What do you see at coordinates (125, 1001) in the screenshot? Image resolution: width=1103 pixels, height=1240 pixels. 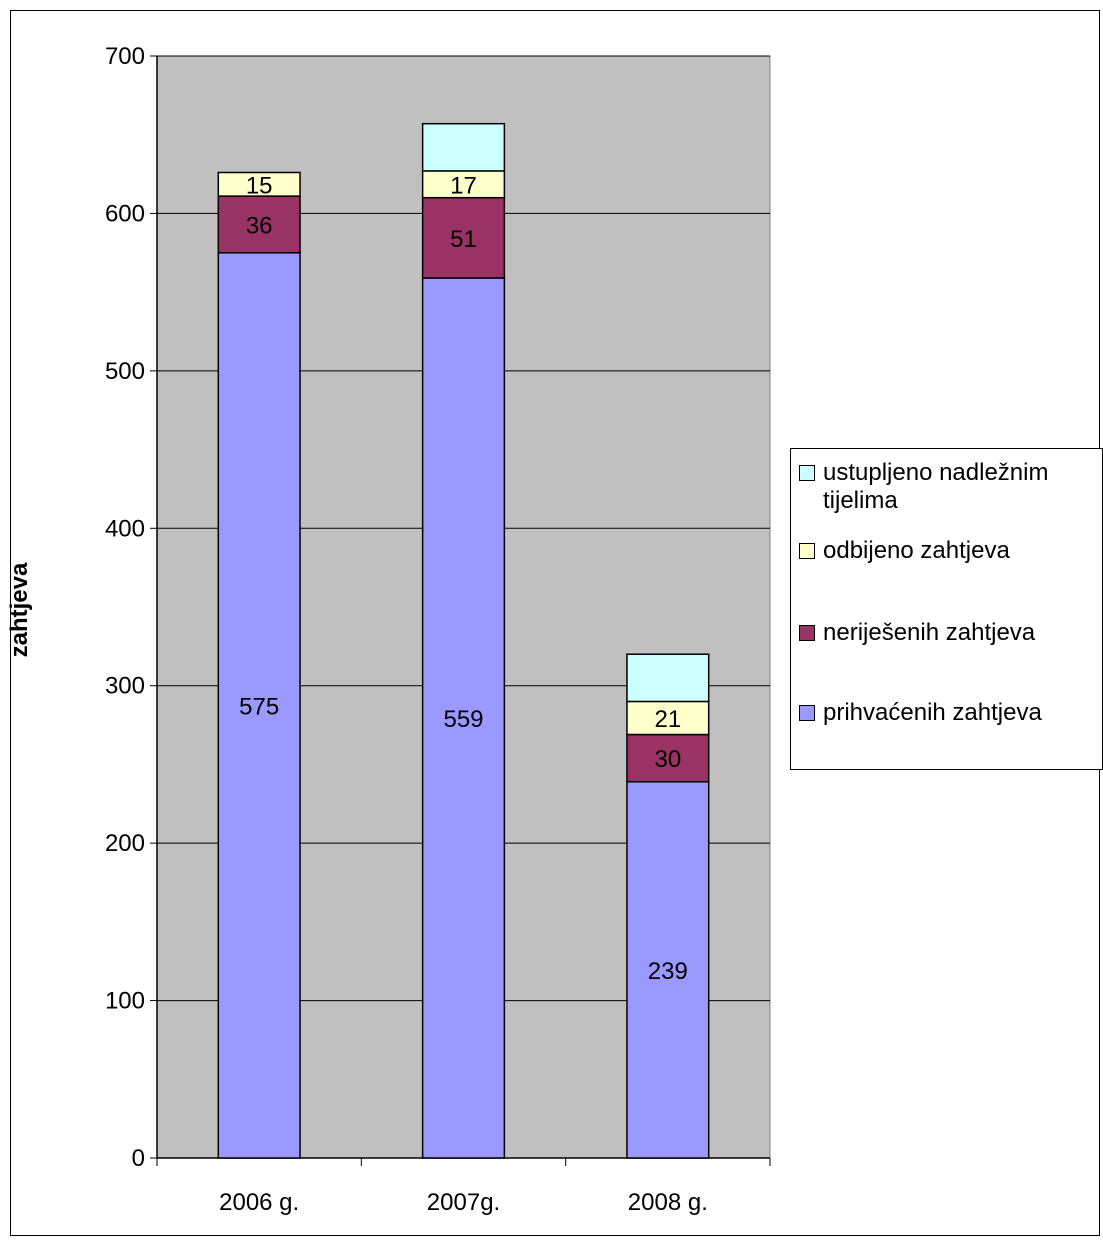 I see `y-tick-label: 100` at bounding box center [125, 1001].